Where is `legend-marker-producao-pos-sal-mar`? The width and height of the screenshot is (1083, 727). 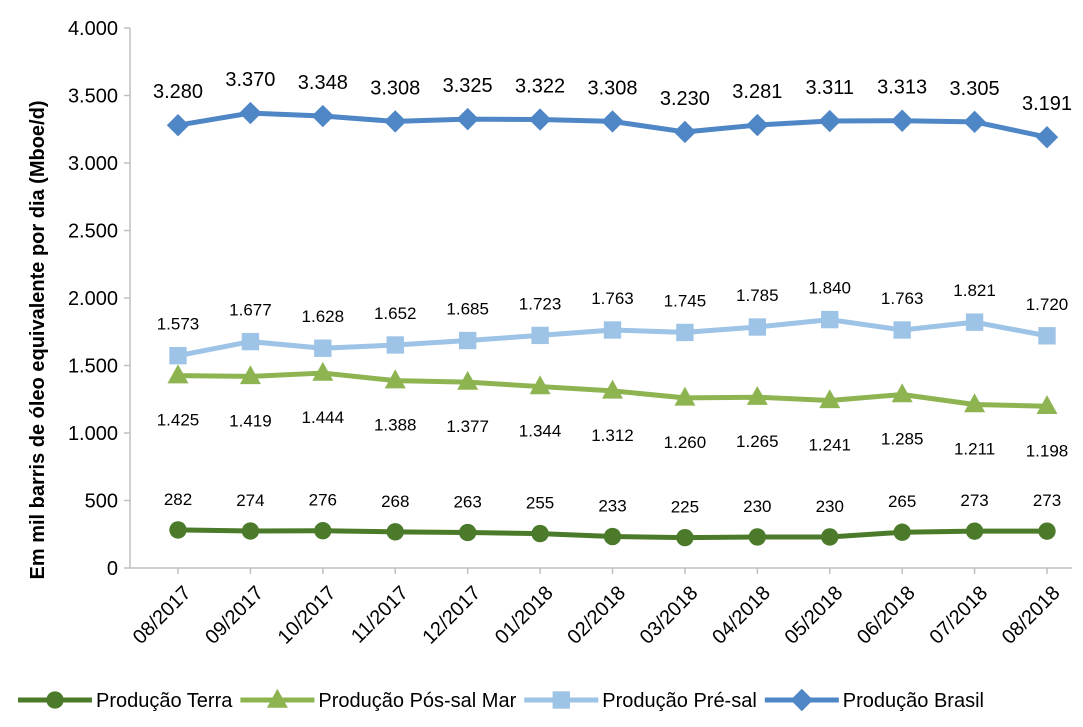 legend-marker-producao-pos-sal-mar is located at coordinates (277, 698).